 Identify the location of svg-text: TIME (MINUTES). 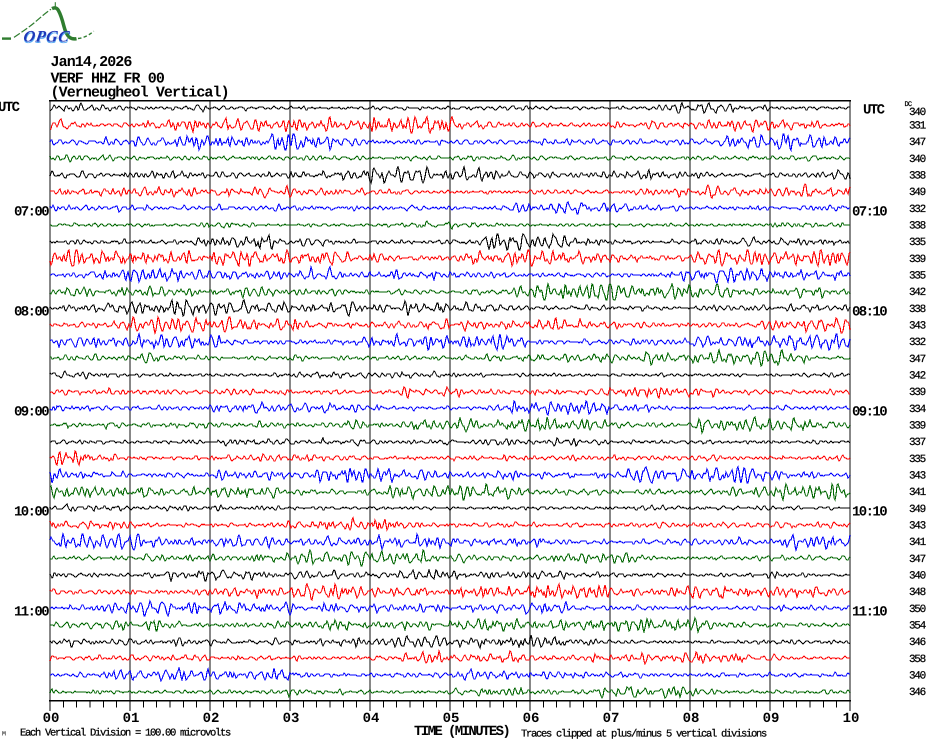
(461, 732).